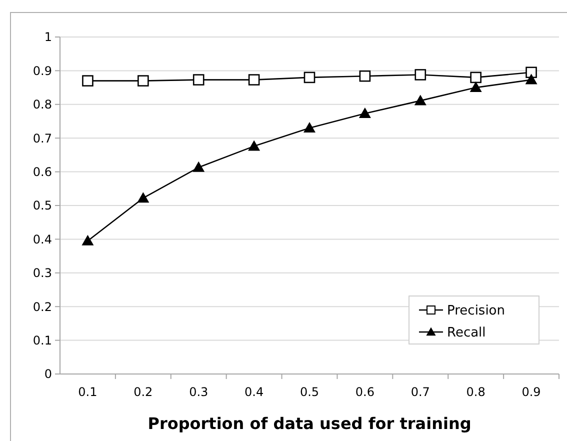  I want to click on y-tick-label: 1, so click(48, 37).